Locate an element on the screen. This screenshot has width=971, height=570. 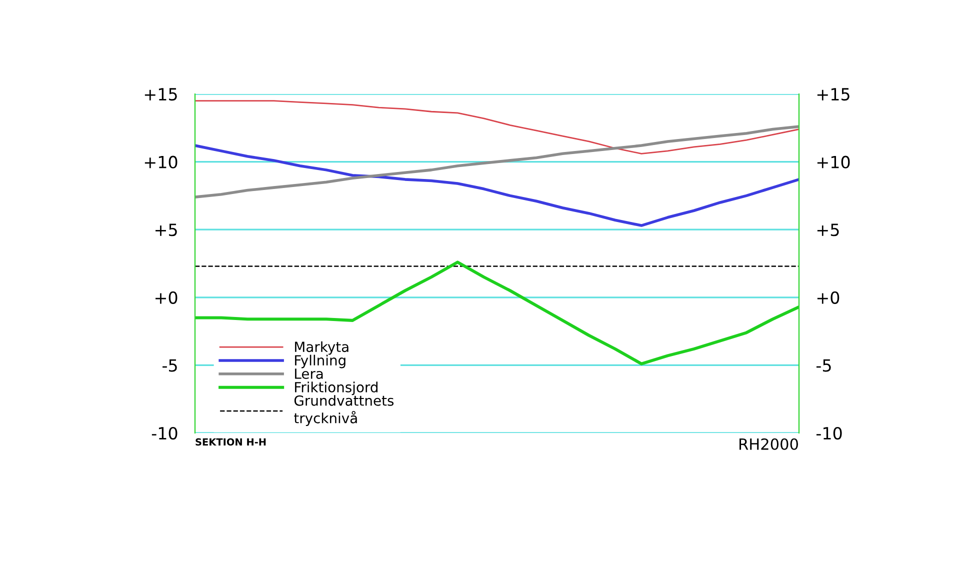
legend-label: Fyllning is located at coordinates (320, 361).